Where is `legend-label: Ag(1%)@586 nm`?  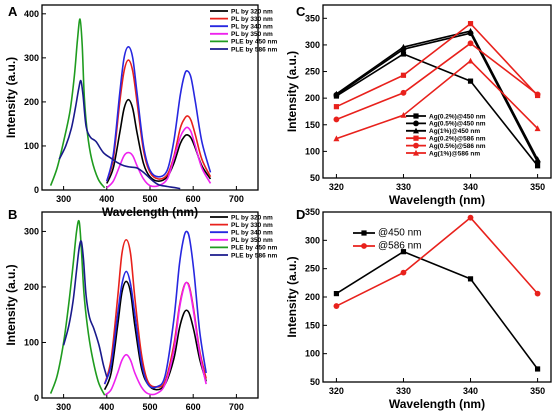 legend-label: Ag(1%)@586 nm is located at coordinates (454, 153).